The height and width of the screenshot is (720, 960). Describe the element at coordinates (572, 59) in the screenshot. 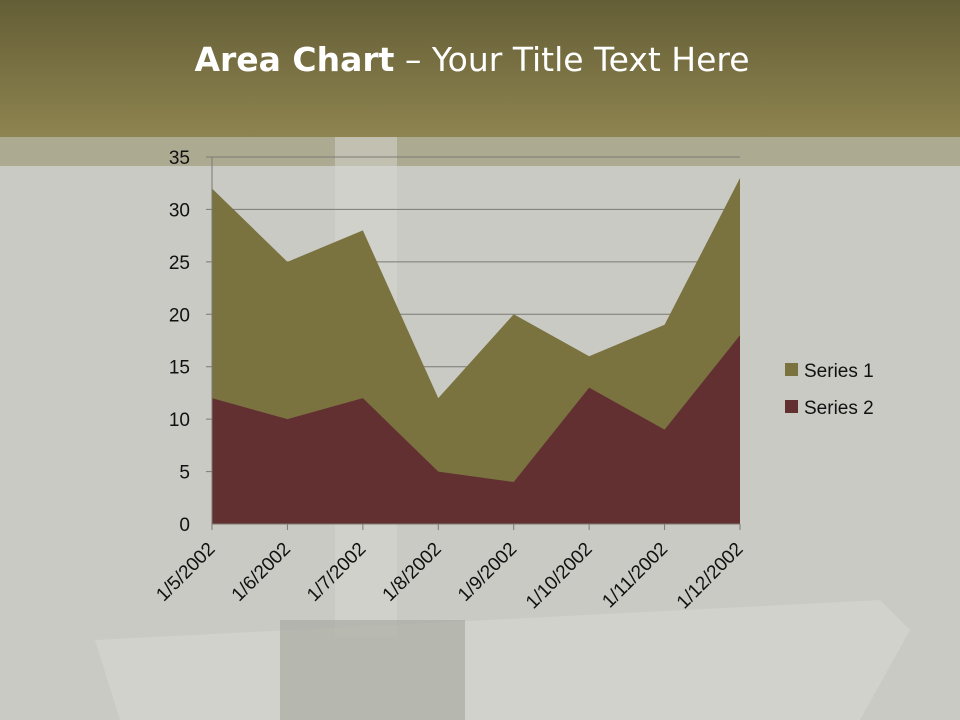

I see `title-rest: – Your Title Text Here` at that location.